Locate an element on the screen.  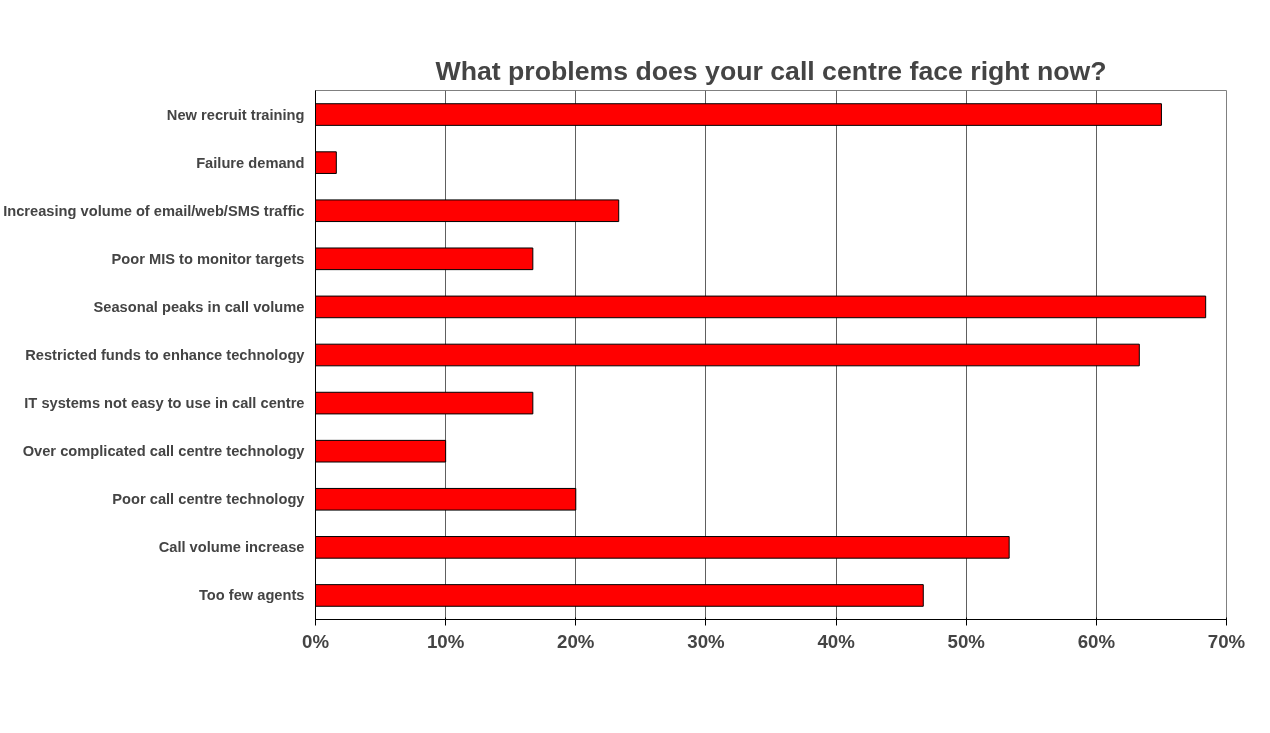
y-tick-label: Too few agents is located at coordinates (251, 595).